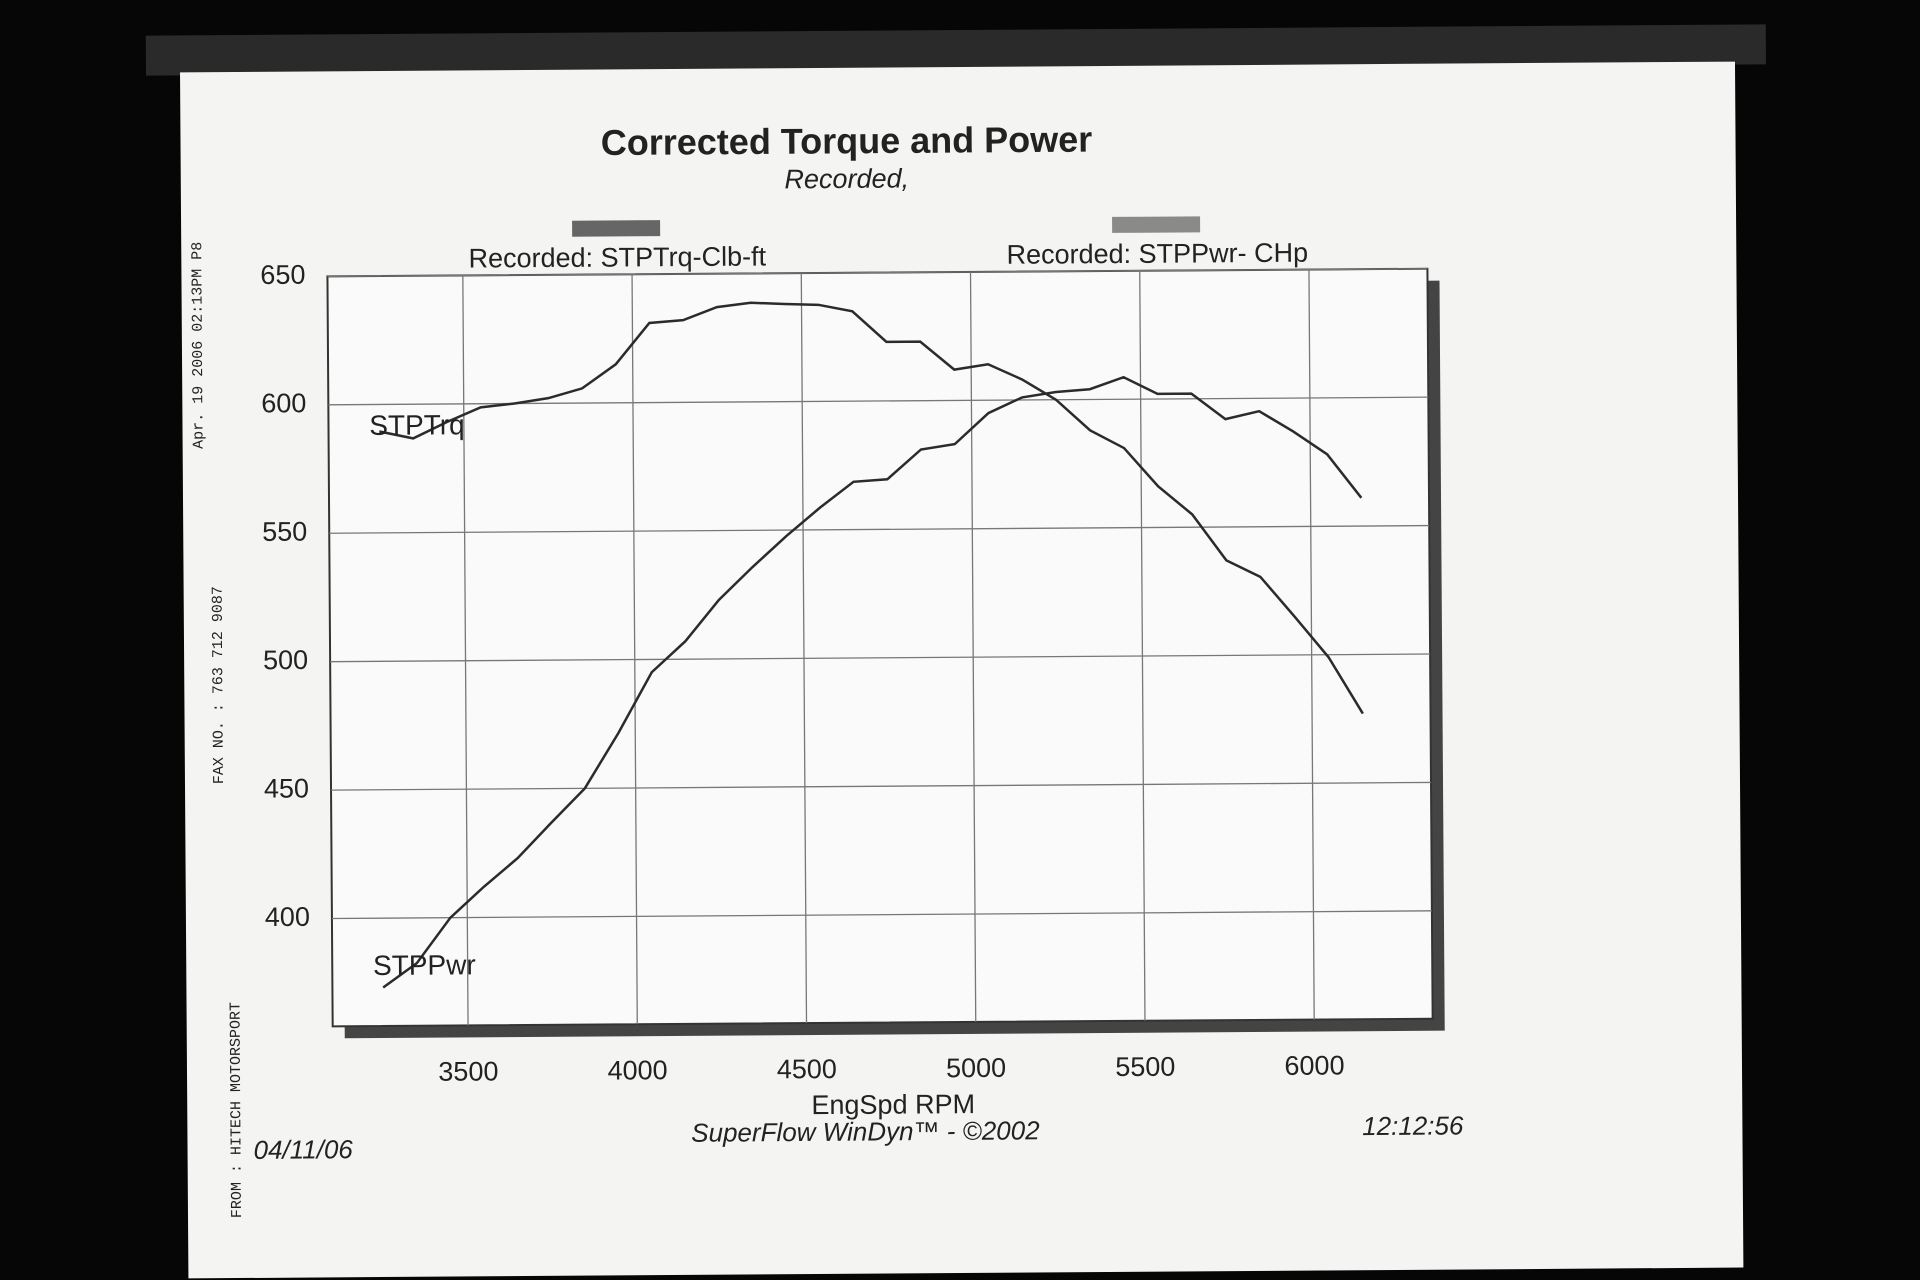 This screenshot has width=1920, height=1280. I want to click on x-tick-label: 5000, so click(976, 1068).